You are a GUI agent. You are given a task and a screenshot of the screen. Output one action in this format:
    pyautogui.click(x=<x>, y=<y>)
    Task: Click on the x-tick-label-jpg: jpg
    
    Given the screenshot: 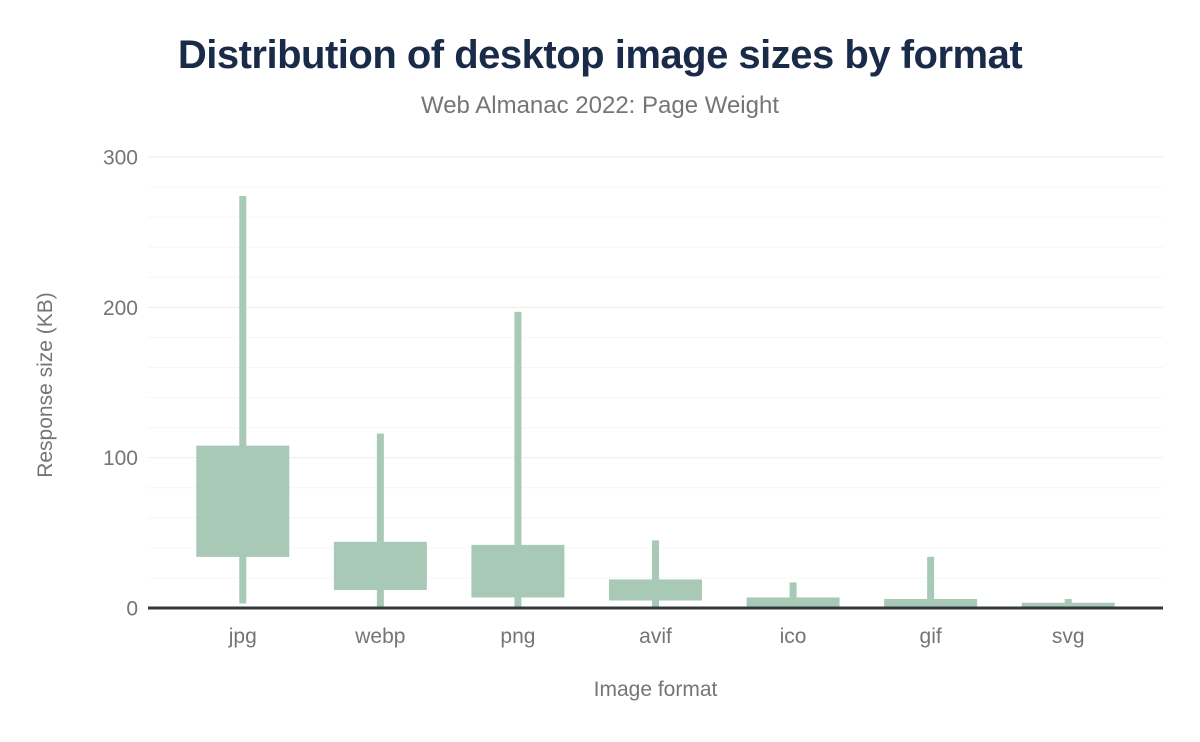 What is the action you would take?
    pyautogui.click(x=242, y=636)
    